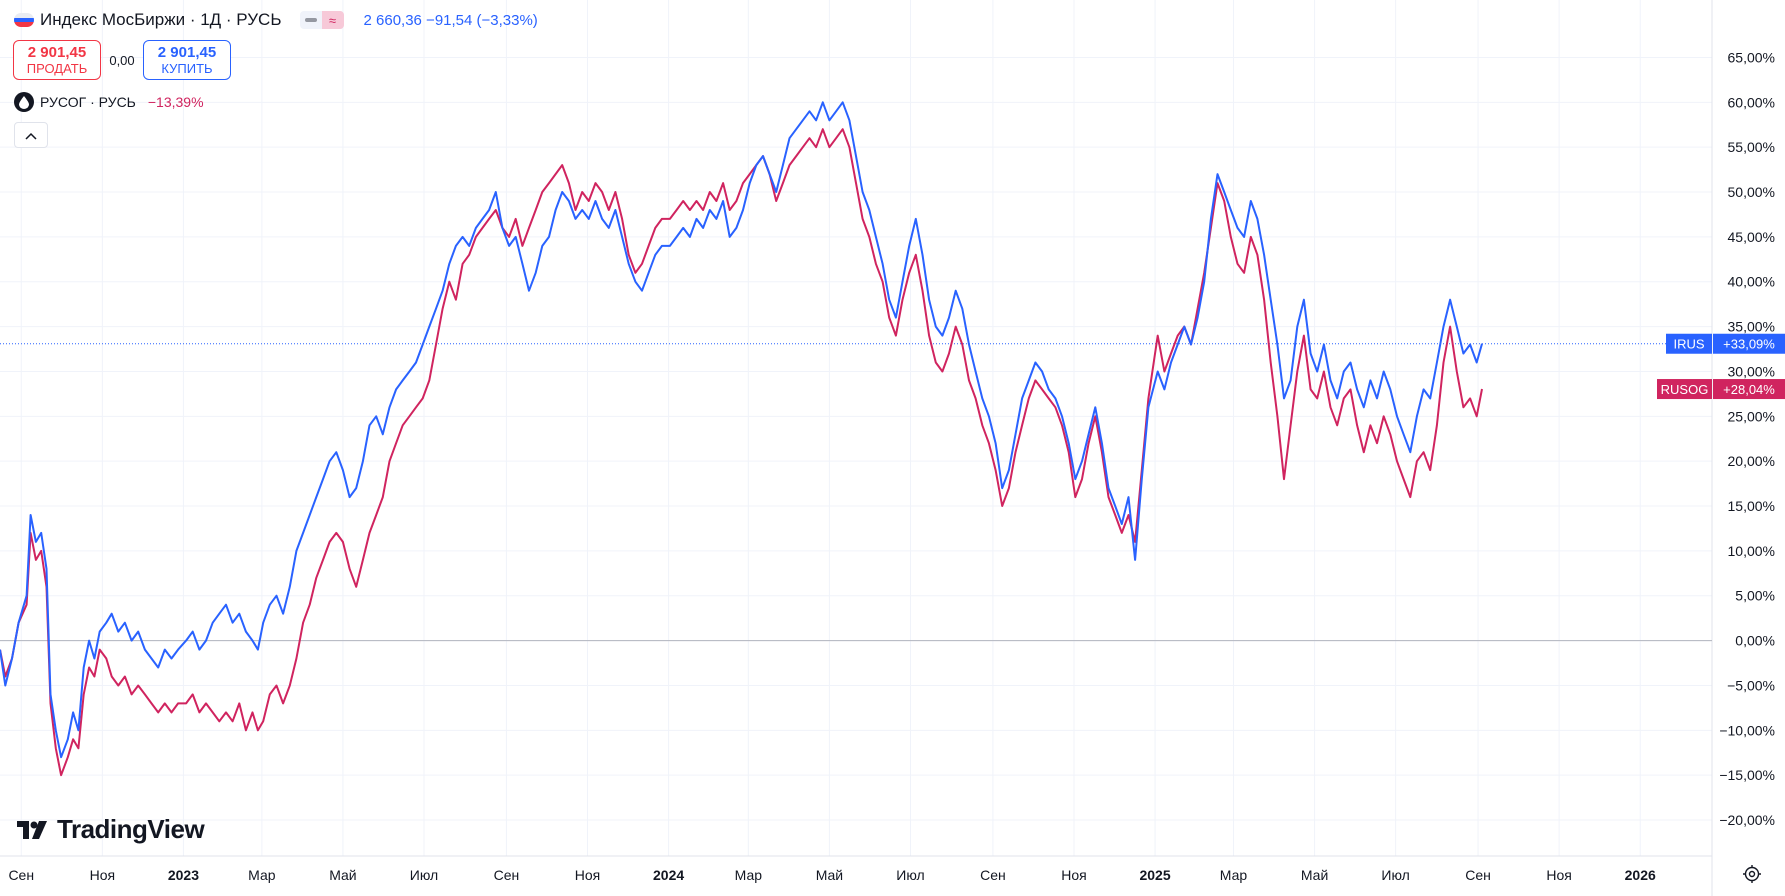 Image resolution: width=1785 pixels, height=896 pixels. What do you see at coordinates (1751, 551) in the screenshot?
I see `y-tick-label: 10,00%` at bounding box center [1751, 551].